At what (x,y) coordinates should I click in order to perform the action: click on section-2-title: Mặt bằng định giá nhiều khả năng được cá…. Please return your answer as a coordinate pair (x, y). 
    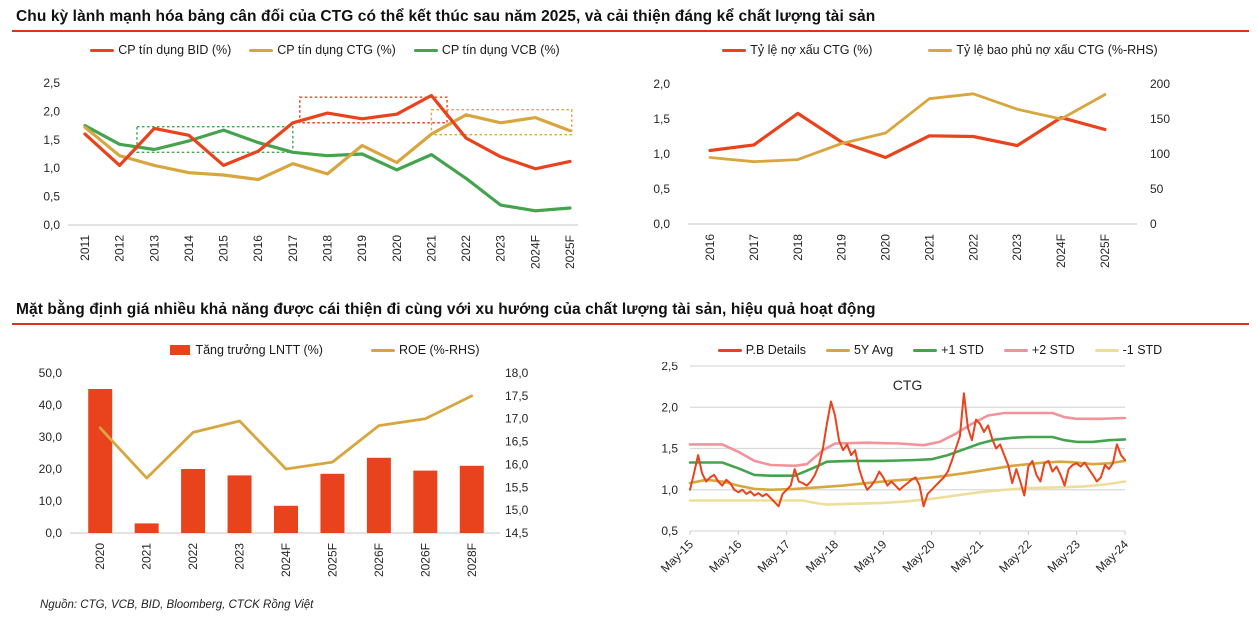
    Looking at the image, I should click on (446, 309).